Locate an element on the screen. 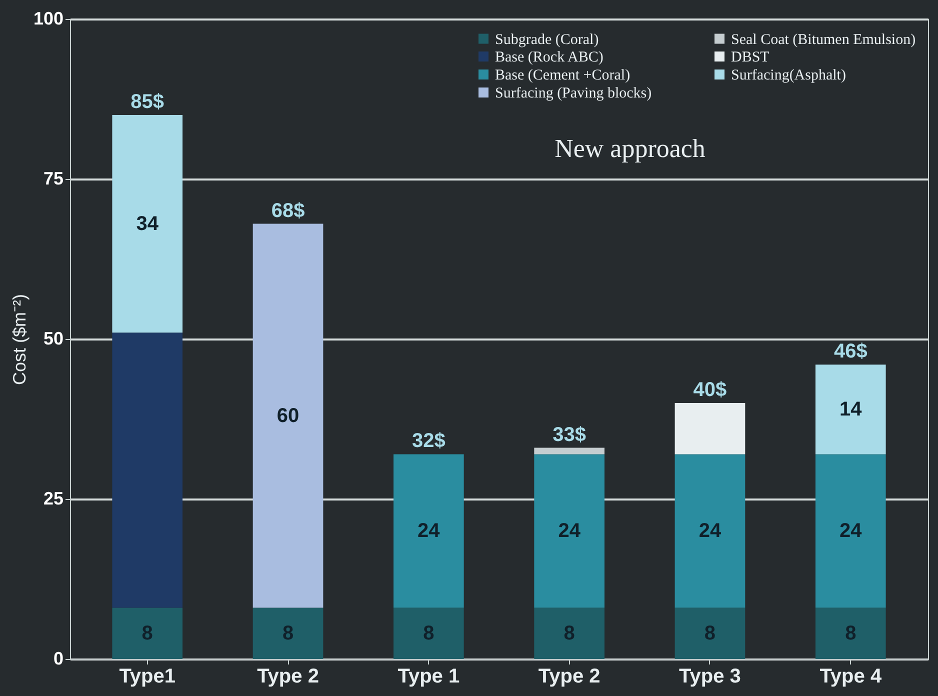 This screenshot has height=696, width=938. legend-label: DBST is located at coordinates (750, 58).